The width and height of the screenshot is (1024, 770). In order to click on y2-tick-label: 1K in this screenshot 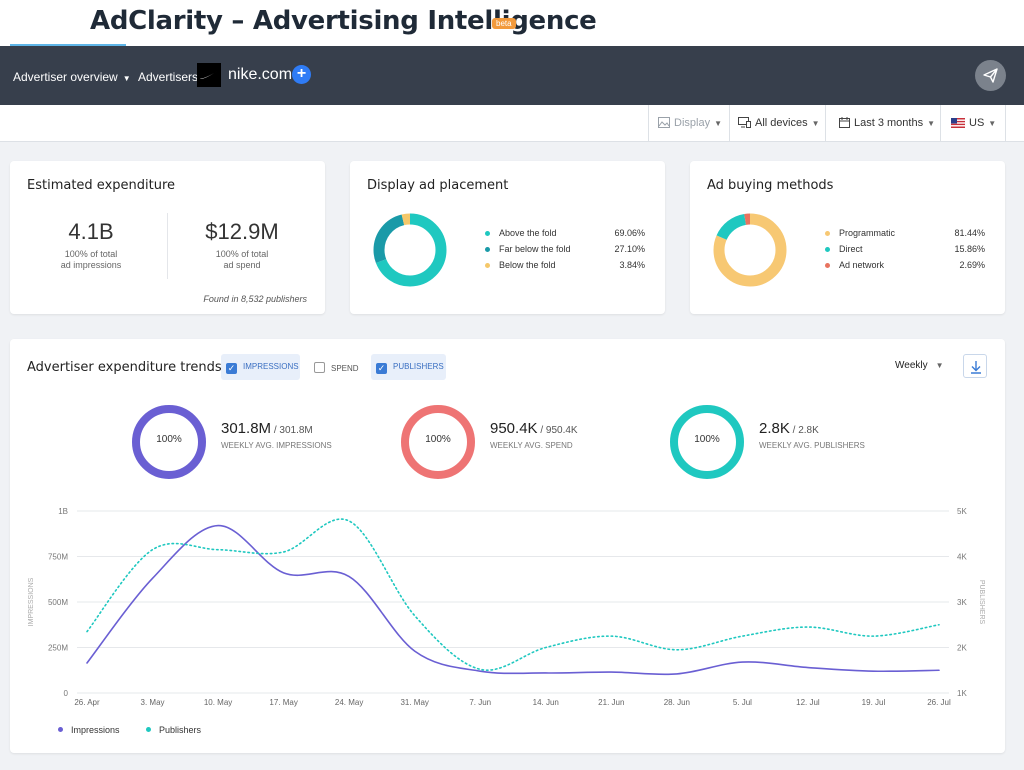, I will do `click(962, 693)`.